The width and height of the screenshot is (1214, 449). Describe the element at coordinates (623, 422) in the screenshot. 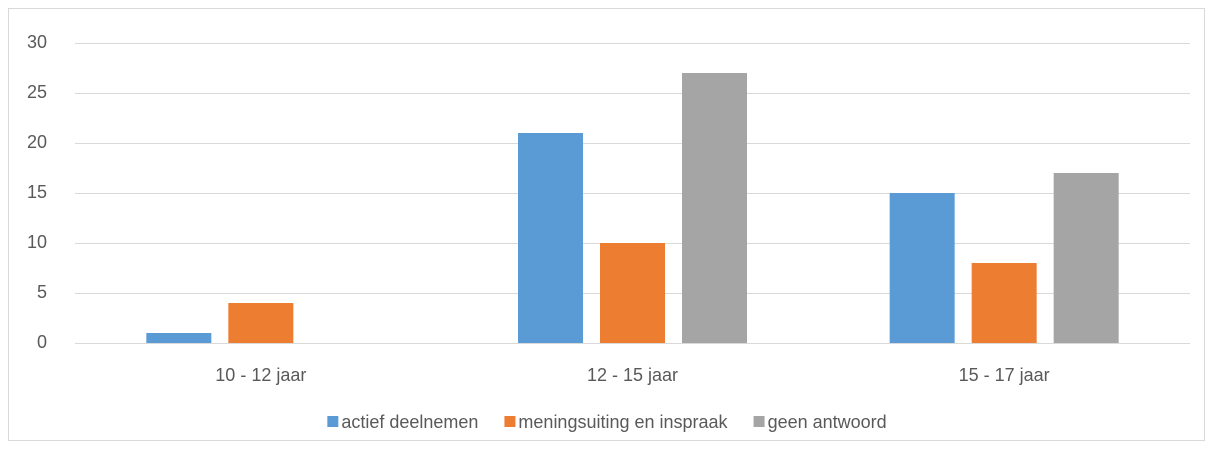

I see `legend-label: meningsuiting en inspraak` at that location.